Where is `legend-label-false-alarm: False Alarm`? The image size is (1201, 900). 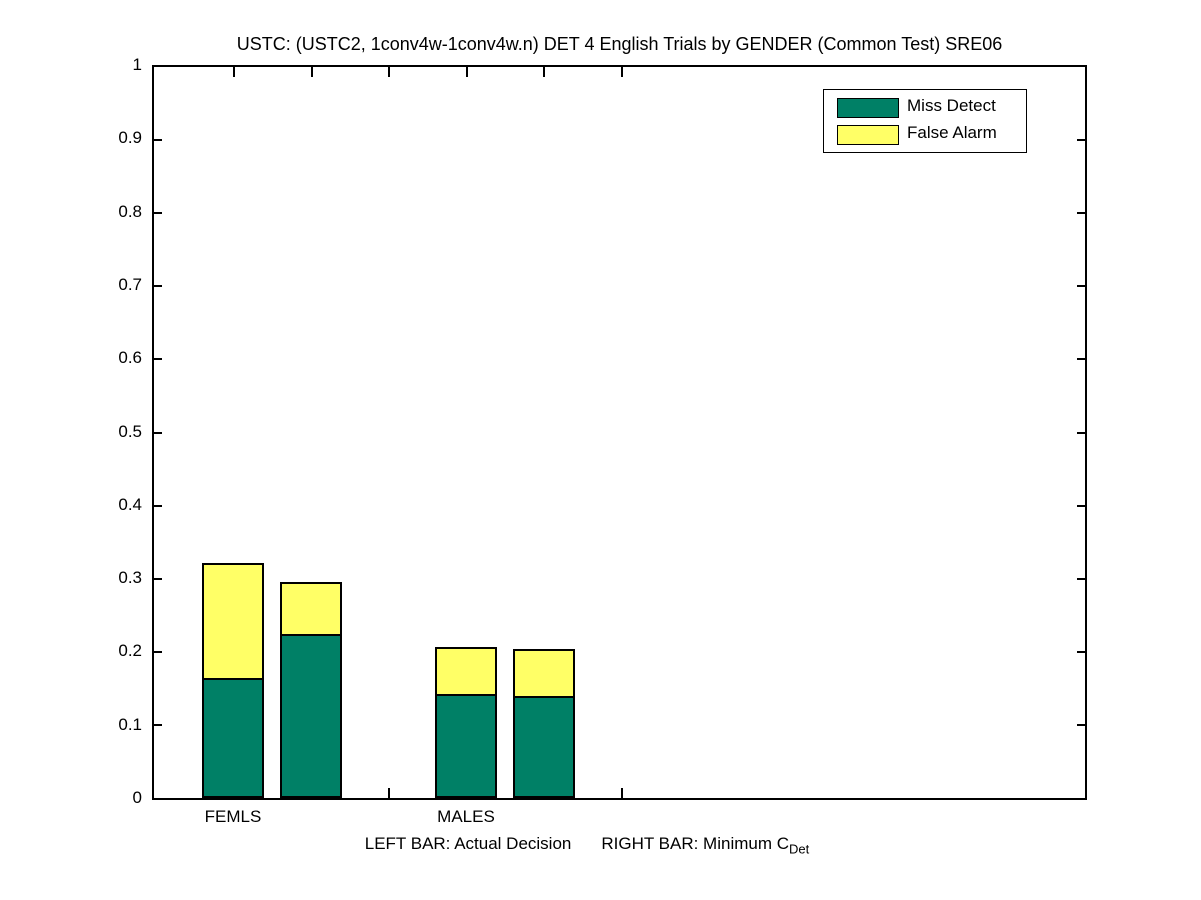 legend-label-false-alarm: False Alarm is located at coordinates (952, 132).